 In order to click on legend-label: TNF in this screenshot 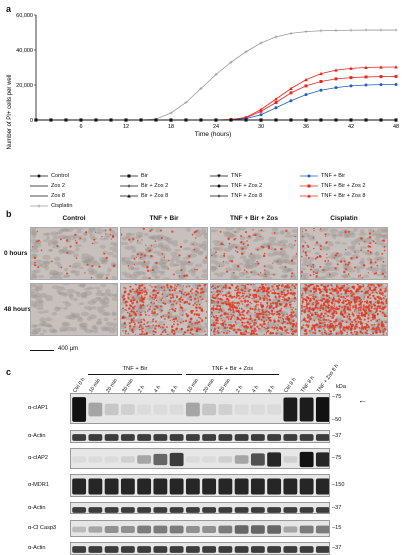, I will do `click(236, 176)`.